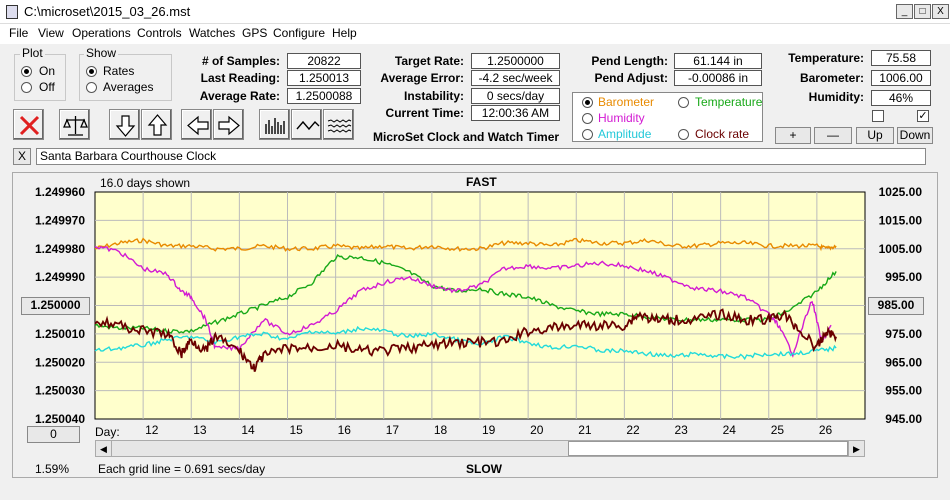  Describe the element at coordinates (124, 124) in the screenshot. I see `arrow-down-button` at that location.